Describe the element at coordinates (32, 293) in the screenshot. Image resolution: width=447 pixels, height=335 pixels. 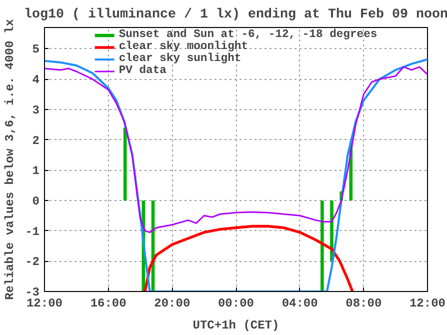
I see `y-tick-label: -3` at that location.